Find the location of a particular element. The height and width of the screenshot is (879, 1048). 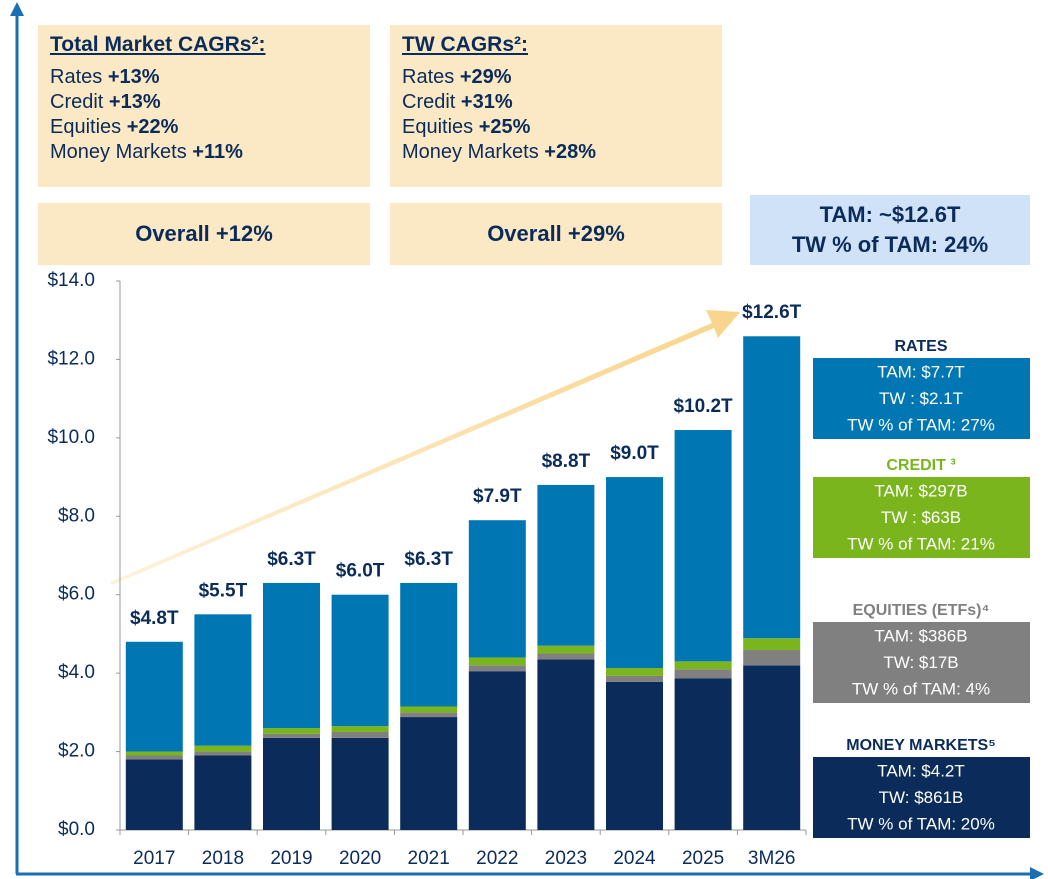

x-tick-label: 2020 is located at coordinates (360, 858).